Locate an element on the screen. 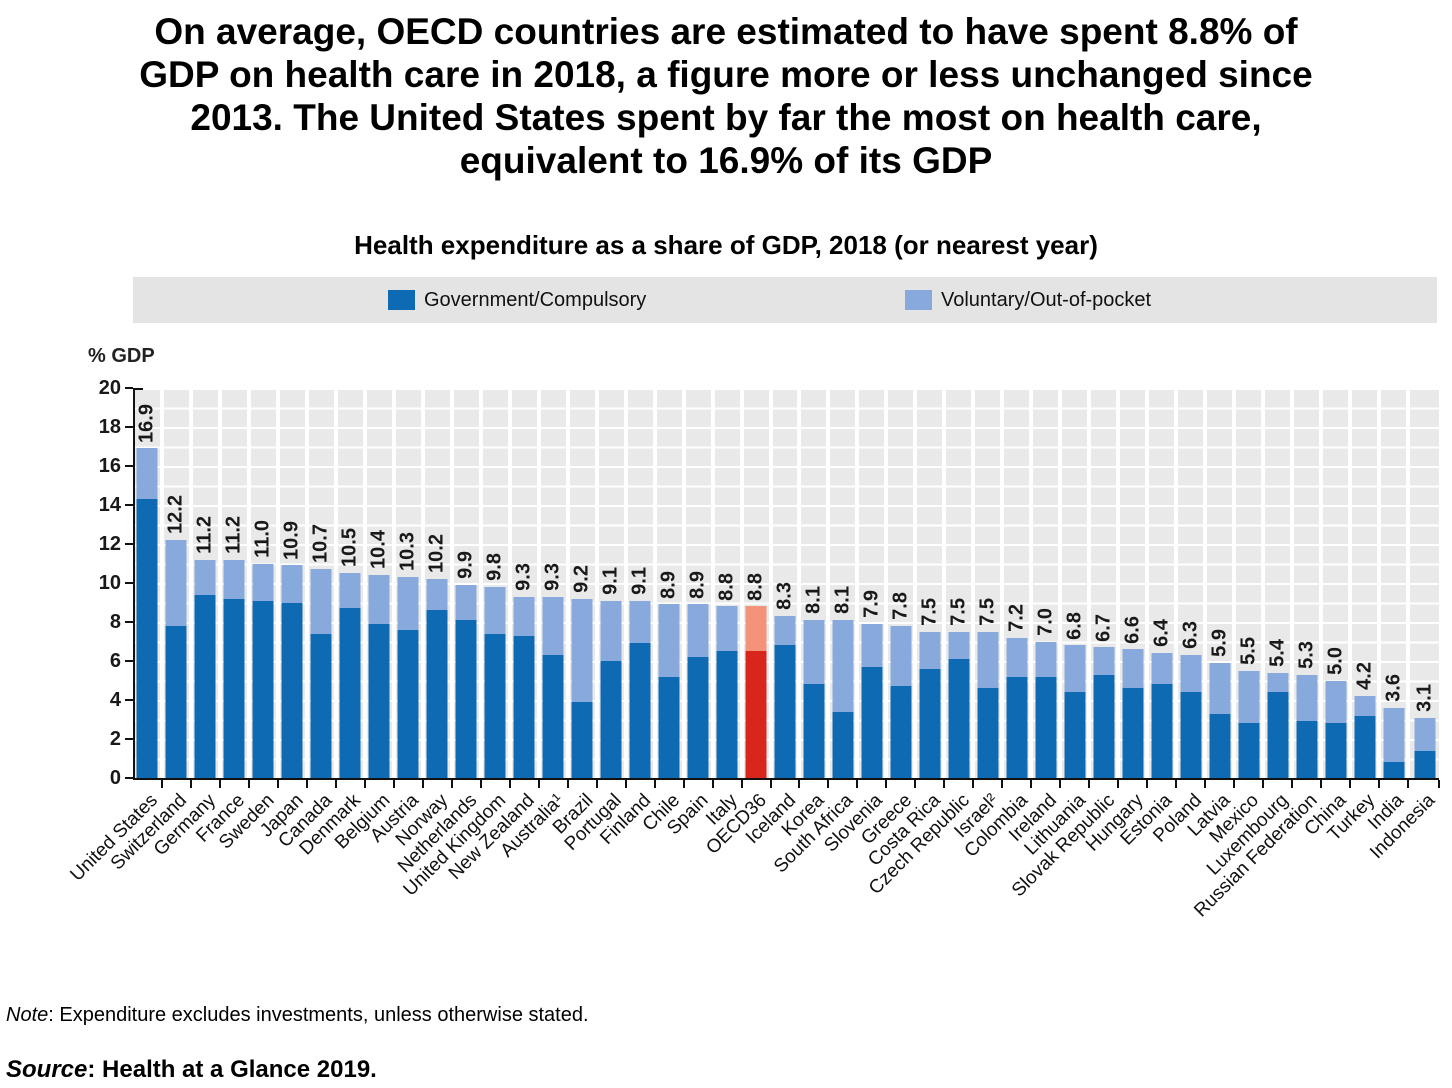 Image resolution: width=1452 pixels, height=1088 pixels. bar-group-turkey: 4.2 Turkey is located at coordinates (1353, 616).